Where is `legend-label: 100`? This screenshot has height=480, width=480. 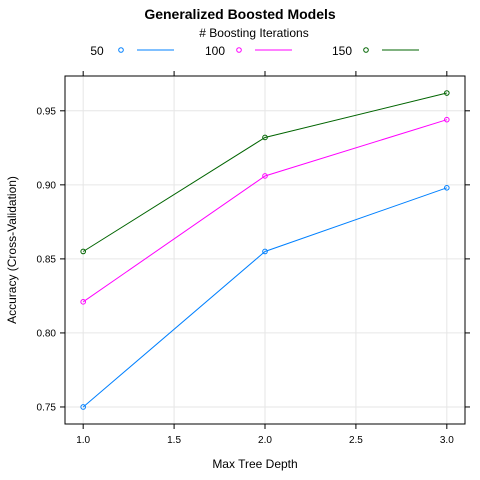 legend-label: 100 is located at coordinates (215, 51).